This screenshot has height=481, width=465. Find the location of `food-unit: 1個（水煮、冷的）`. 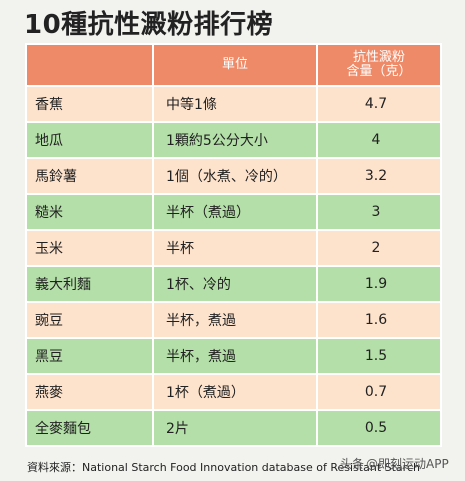

food-unit: 1個（水煮、冷的） is located at coordinates (235, 176).